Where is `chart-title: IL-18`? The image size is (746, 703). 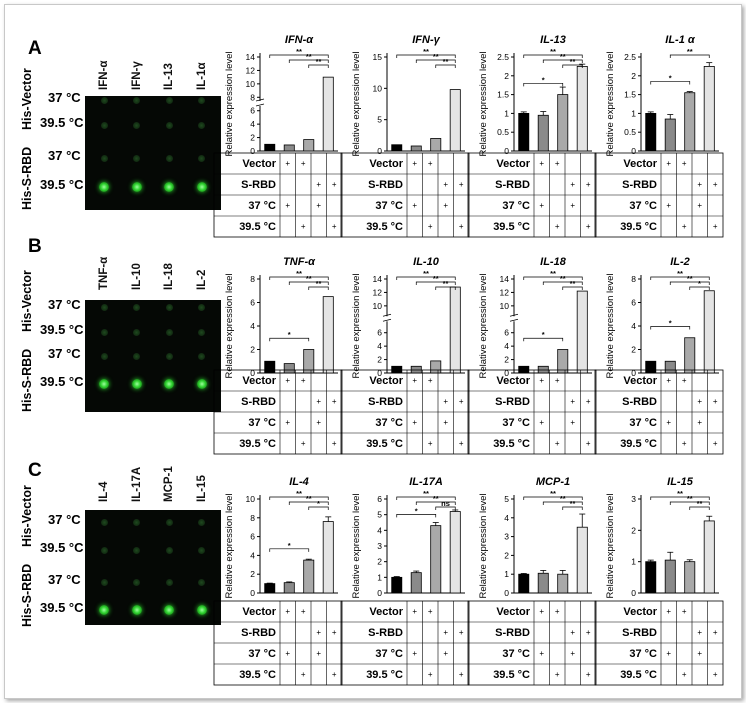 chart-title: IL-18 is located at coordinates (553, 262).